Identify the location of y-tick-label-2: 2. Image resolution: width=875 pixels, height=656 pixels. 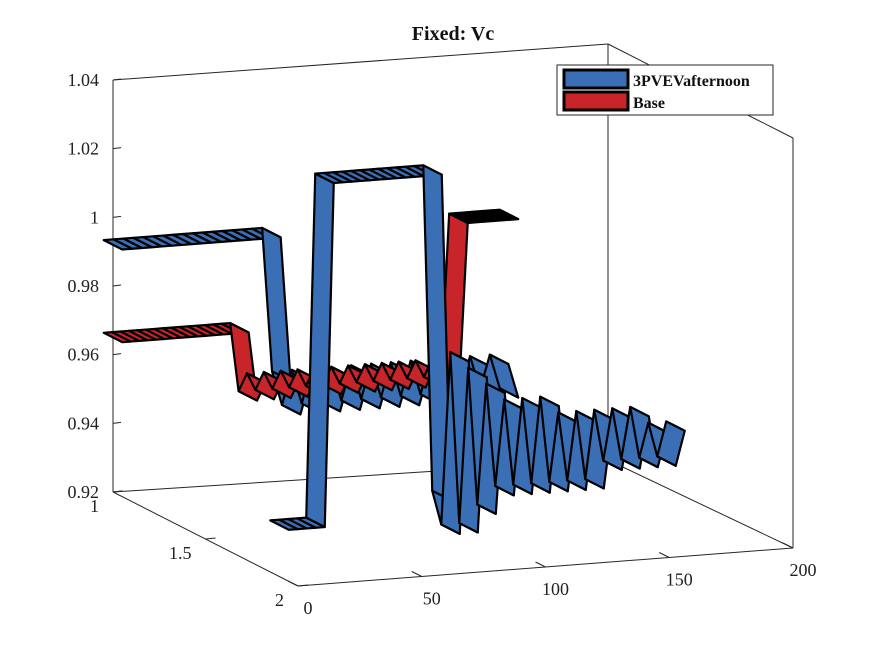
(279, 600).